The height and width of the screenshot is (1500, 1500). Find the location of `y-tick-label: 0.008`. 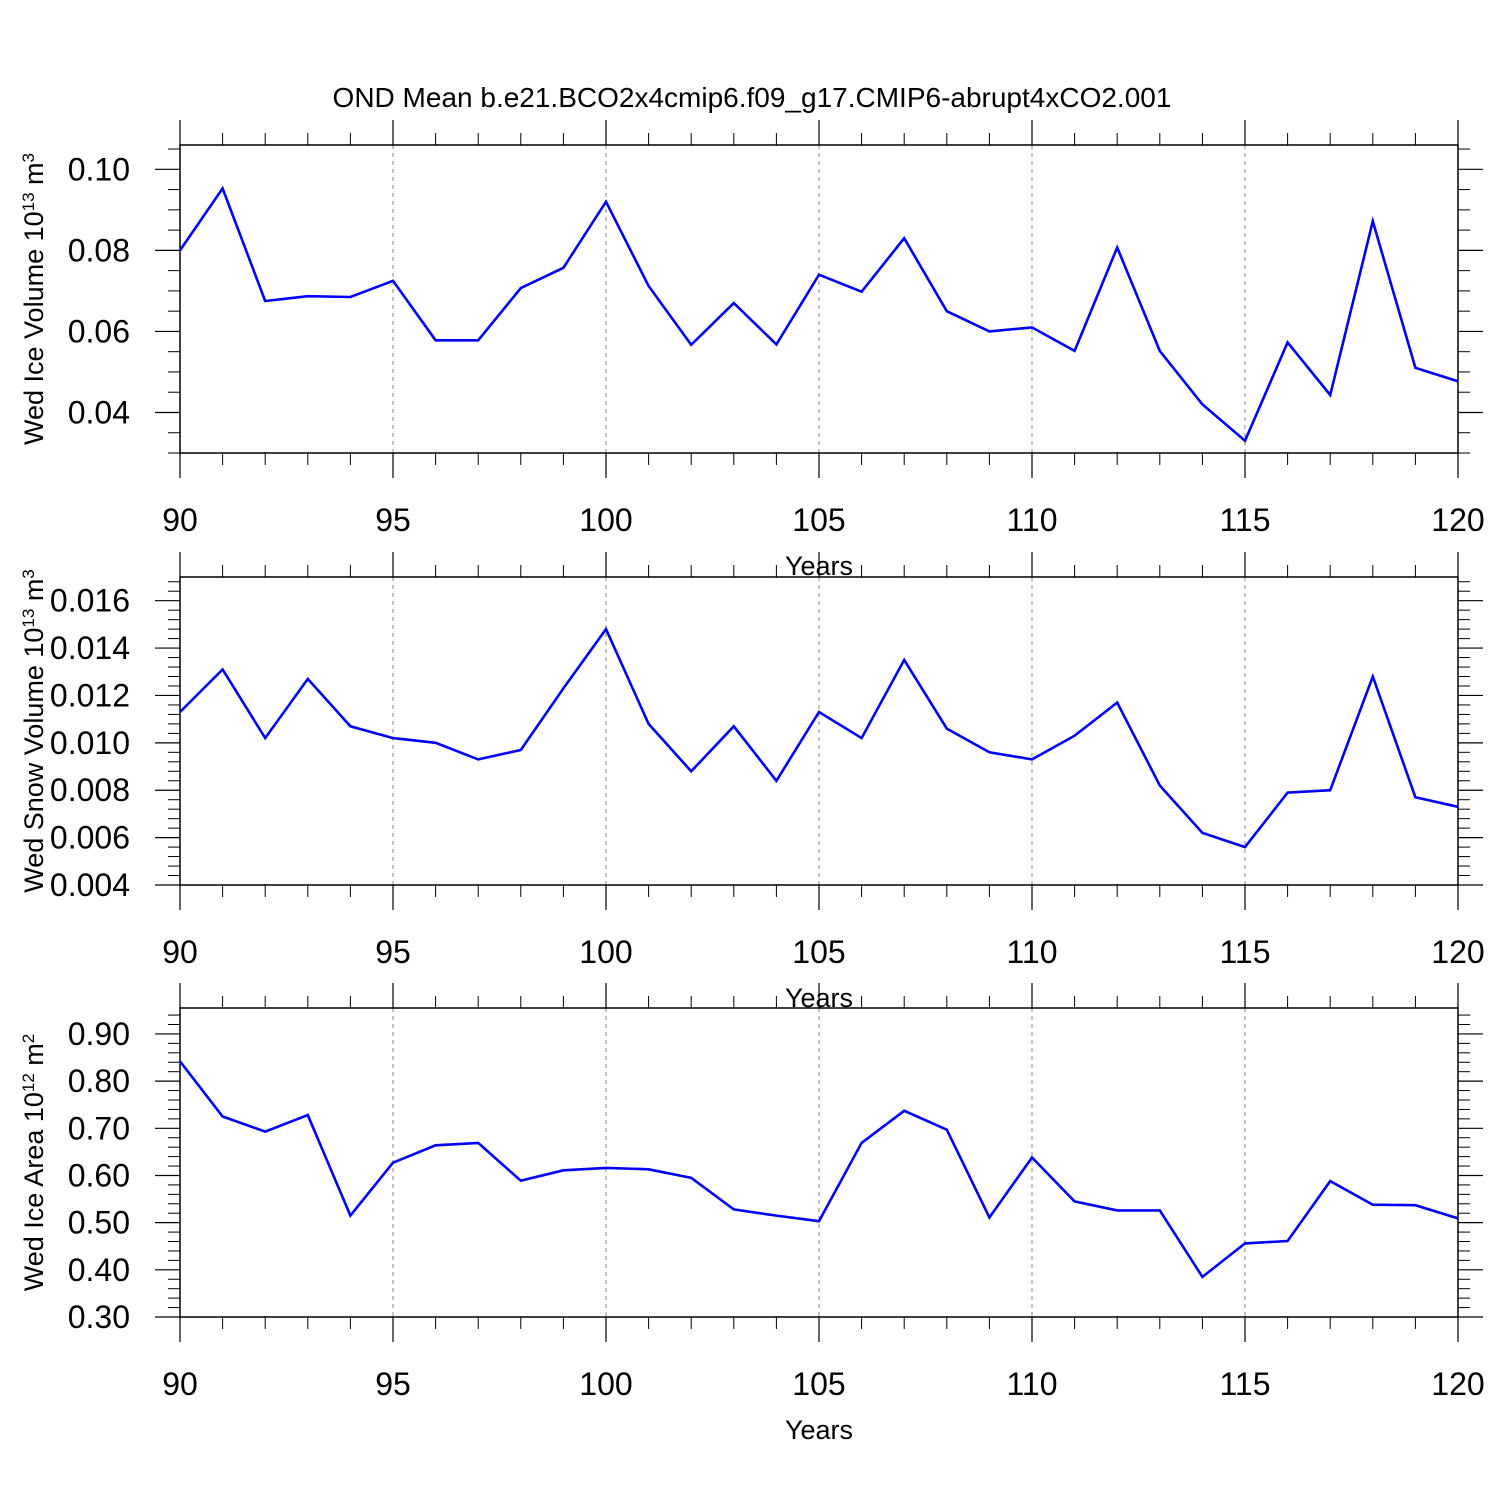

y-tick-label: 0.008 is located at coordinates (90, 790).